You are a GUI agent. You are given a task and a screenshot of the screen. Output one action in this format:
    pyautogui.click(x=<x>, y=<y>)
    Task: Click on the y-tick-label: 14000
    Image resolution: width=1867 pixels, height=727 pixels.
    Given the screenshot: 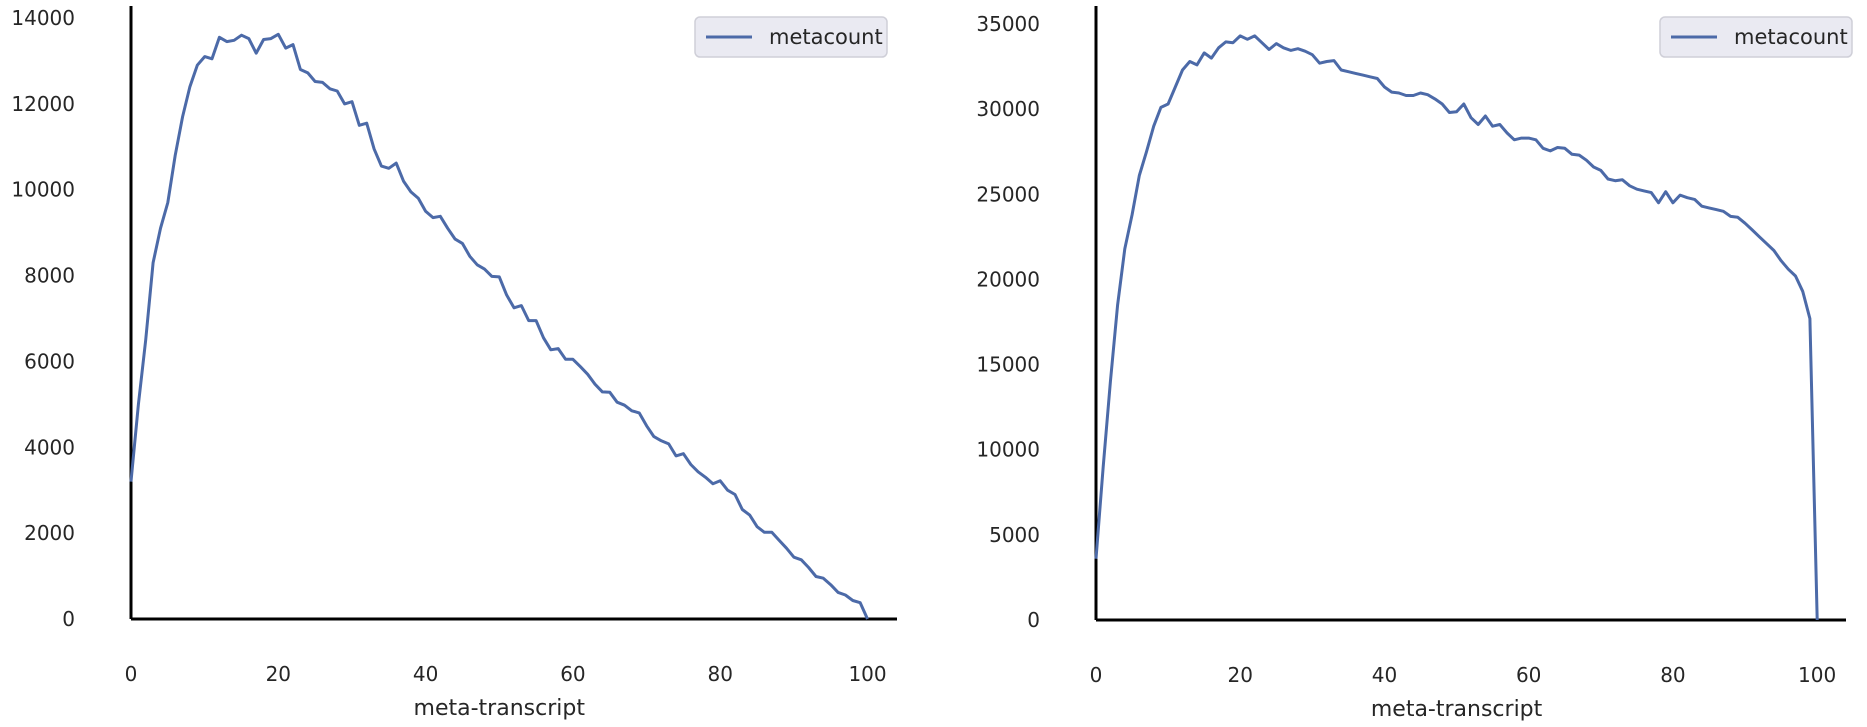 What is the action you would take?
    pyautogui.click(x=43, y=18)
    